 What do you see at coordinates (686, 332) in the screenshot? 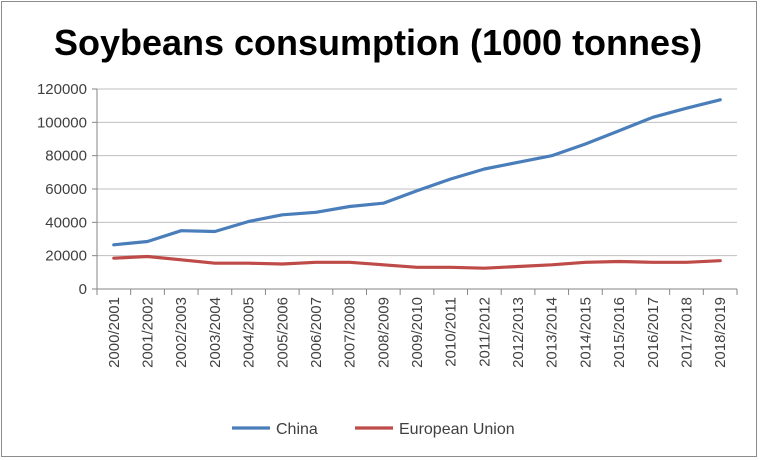
I see `x-tick-label: 2017/2018` at bounding box center [686, 332].